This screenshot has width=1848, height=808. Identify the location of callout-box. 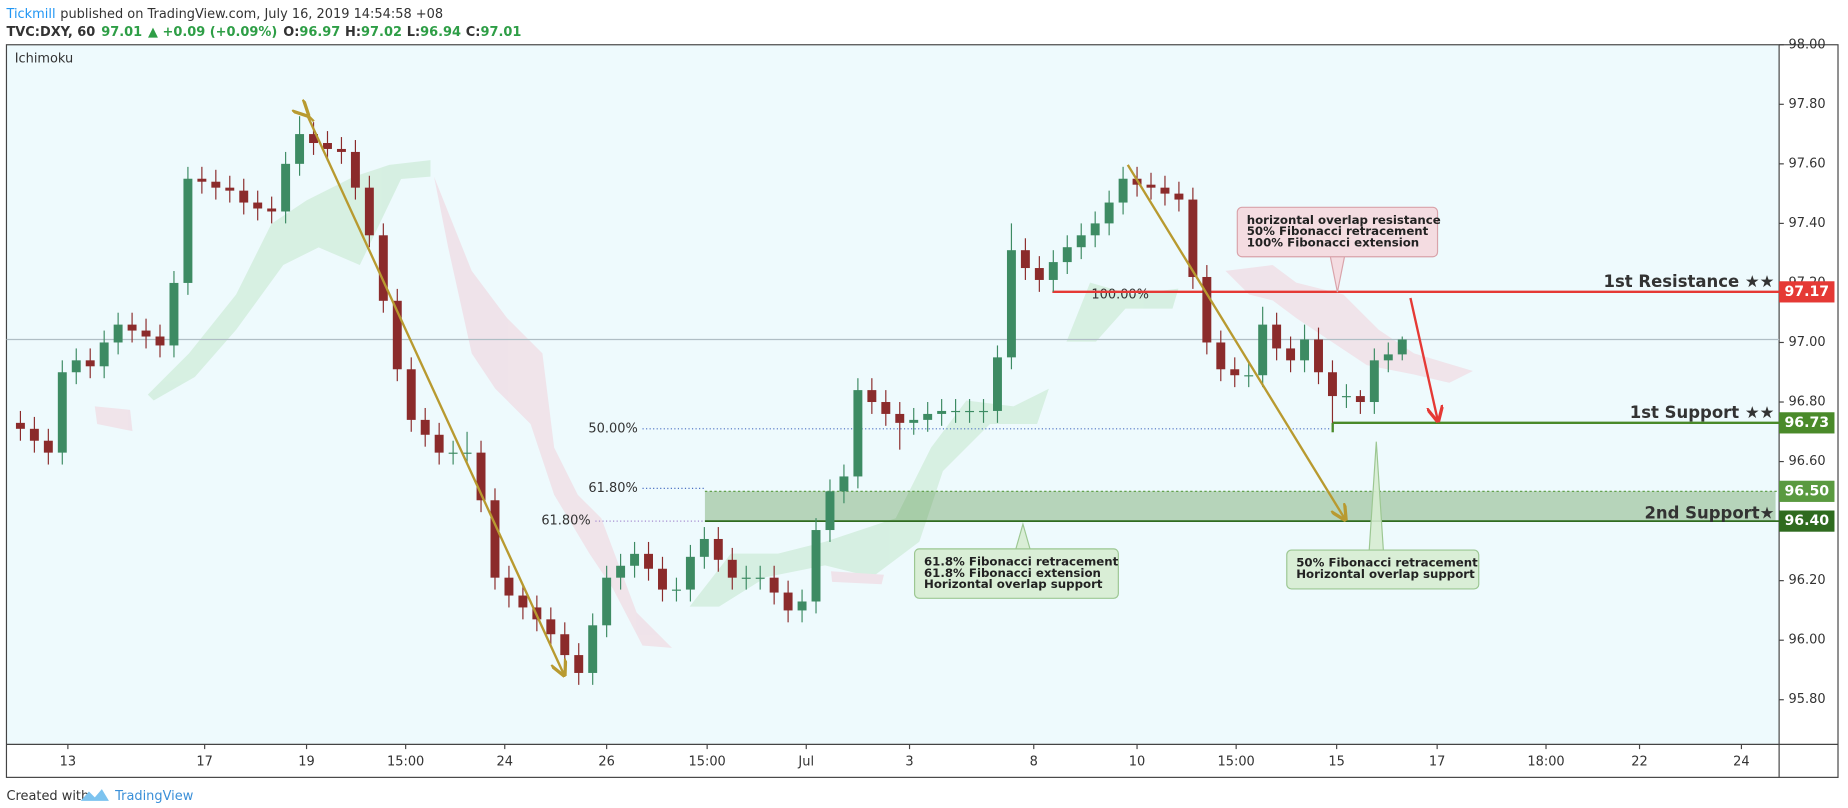
(1016, 573).